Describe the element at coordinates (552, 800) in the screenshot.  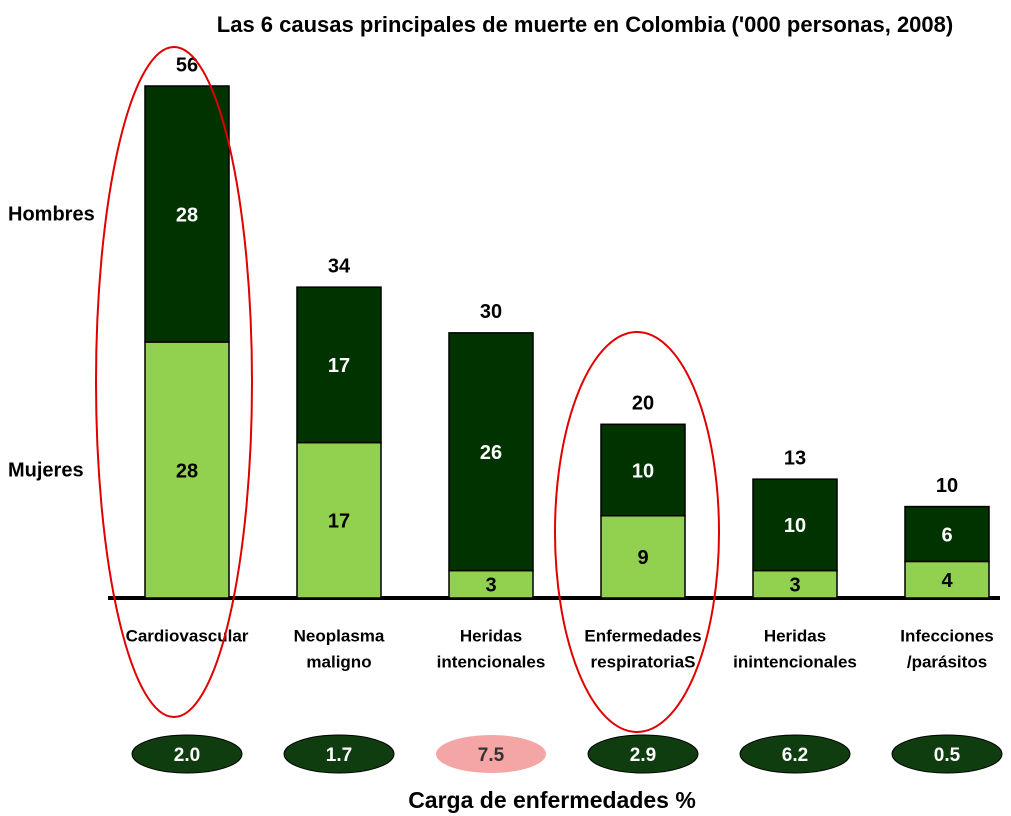
I see `burden-title: Carga de enfermedades %` at that location.